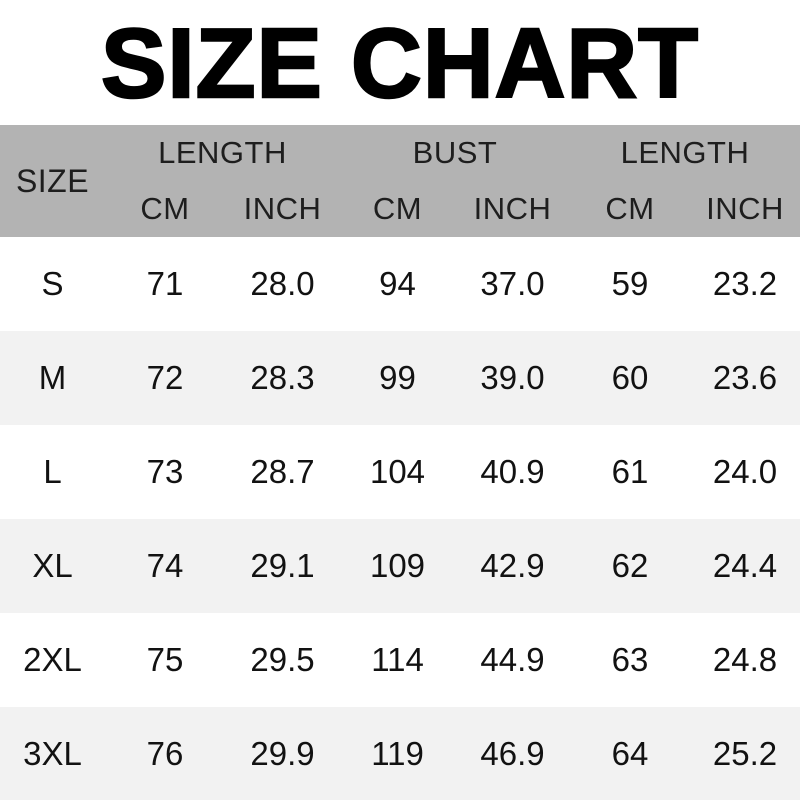 The image size is (800, 800). What do you see at coordinates (745, 471) in the screenshot?
I see `measurement-value: 24.0` at bounding box center [745, 471].